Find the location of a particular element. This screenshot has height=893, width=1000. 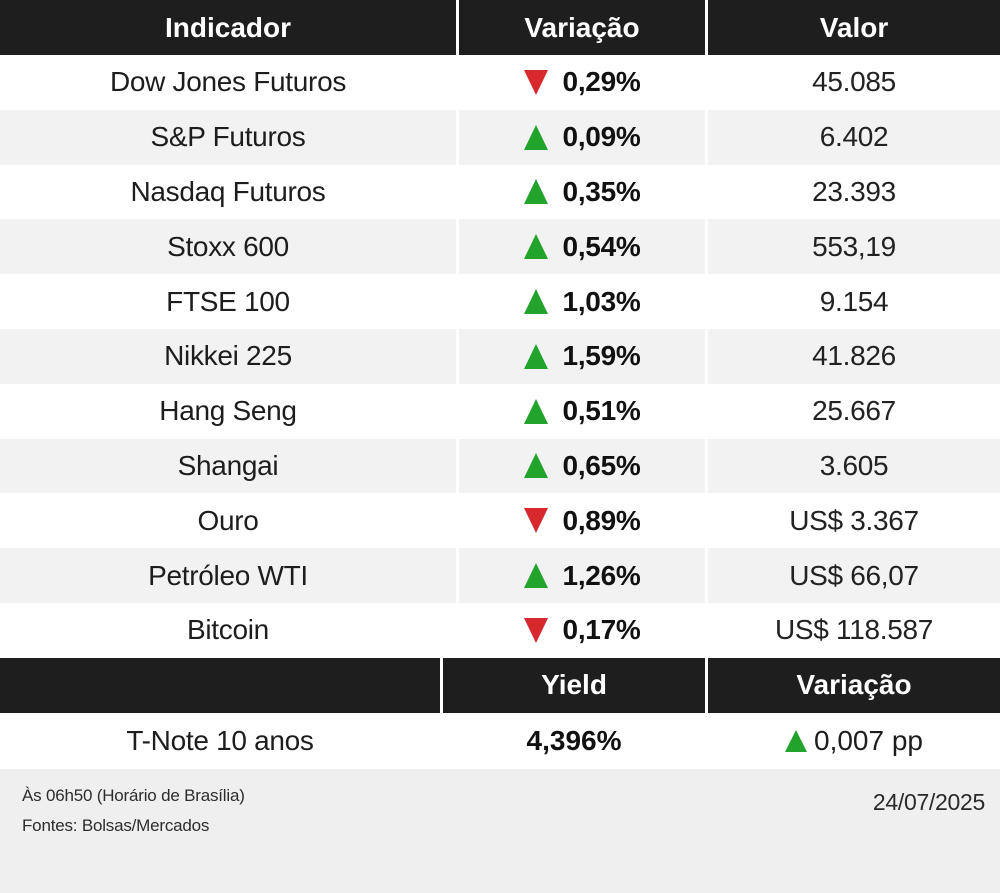

variation-group: 0,17% is located at coordinates (582, 630).